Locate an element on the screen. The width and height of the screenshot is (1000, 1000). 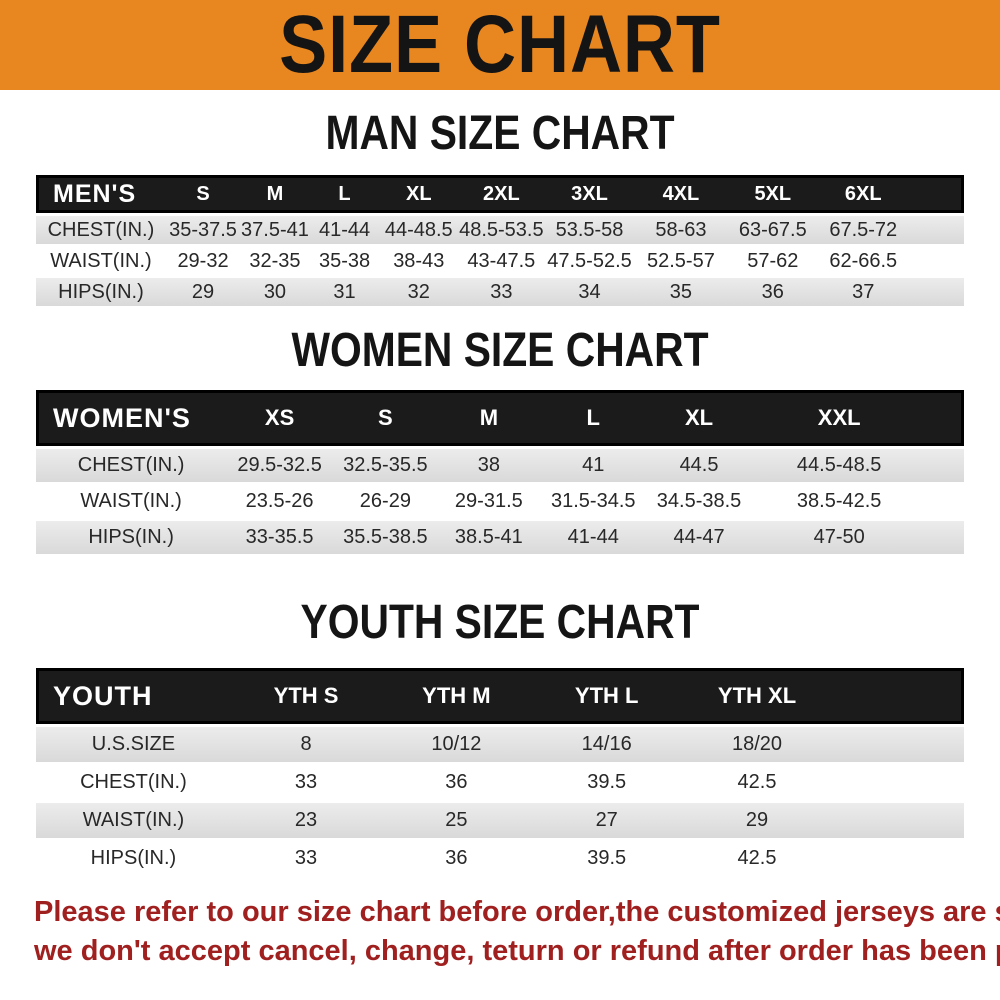
table-header-row: YOUTH YTH S YTH M YTH L YTH XL is located at coordinates (500, 696).